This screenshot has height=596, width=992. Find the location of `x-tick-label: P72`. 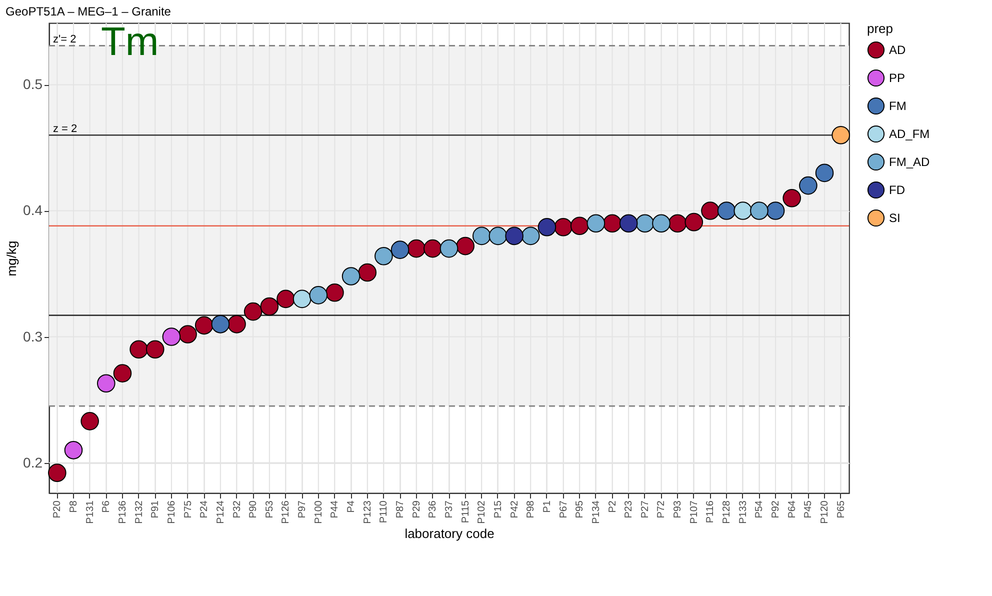

x-tick-label: P72 is located at coordinates (662, 509).